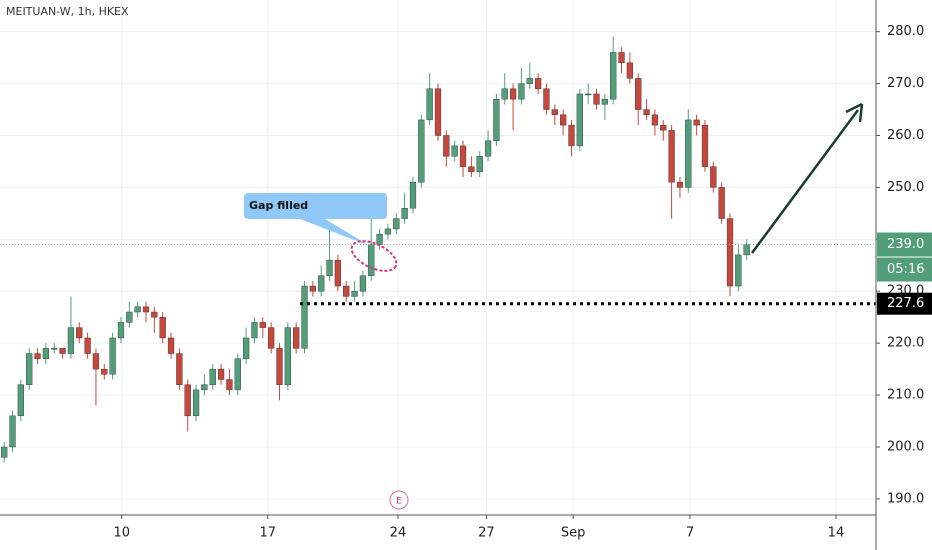 The width and height of the screenshot is (932, 550). I want to click on x-tick-label: 14, so click(836, 533).